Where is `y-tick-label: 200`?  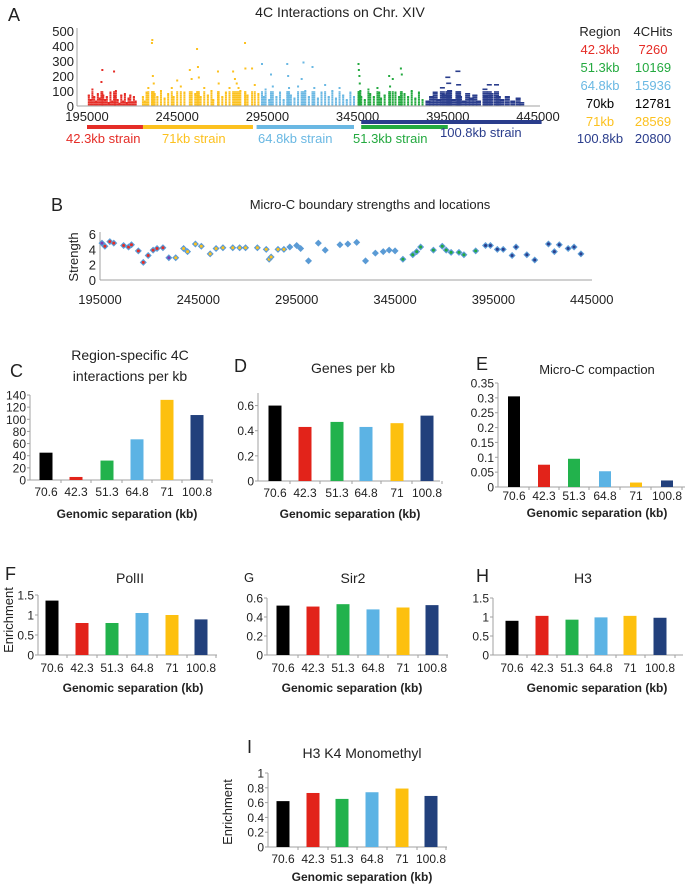
y-tick-label: 200 is located at coordinates (63, 76).